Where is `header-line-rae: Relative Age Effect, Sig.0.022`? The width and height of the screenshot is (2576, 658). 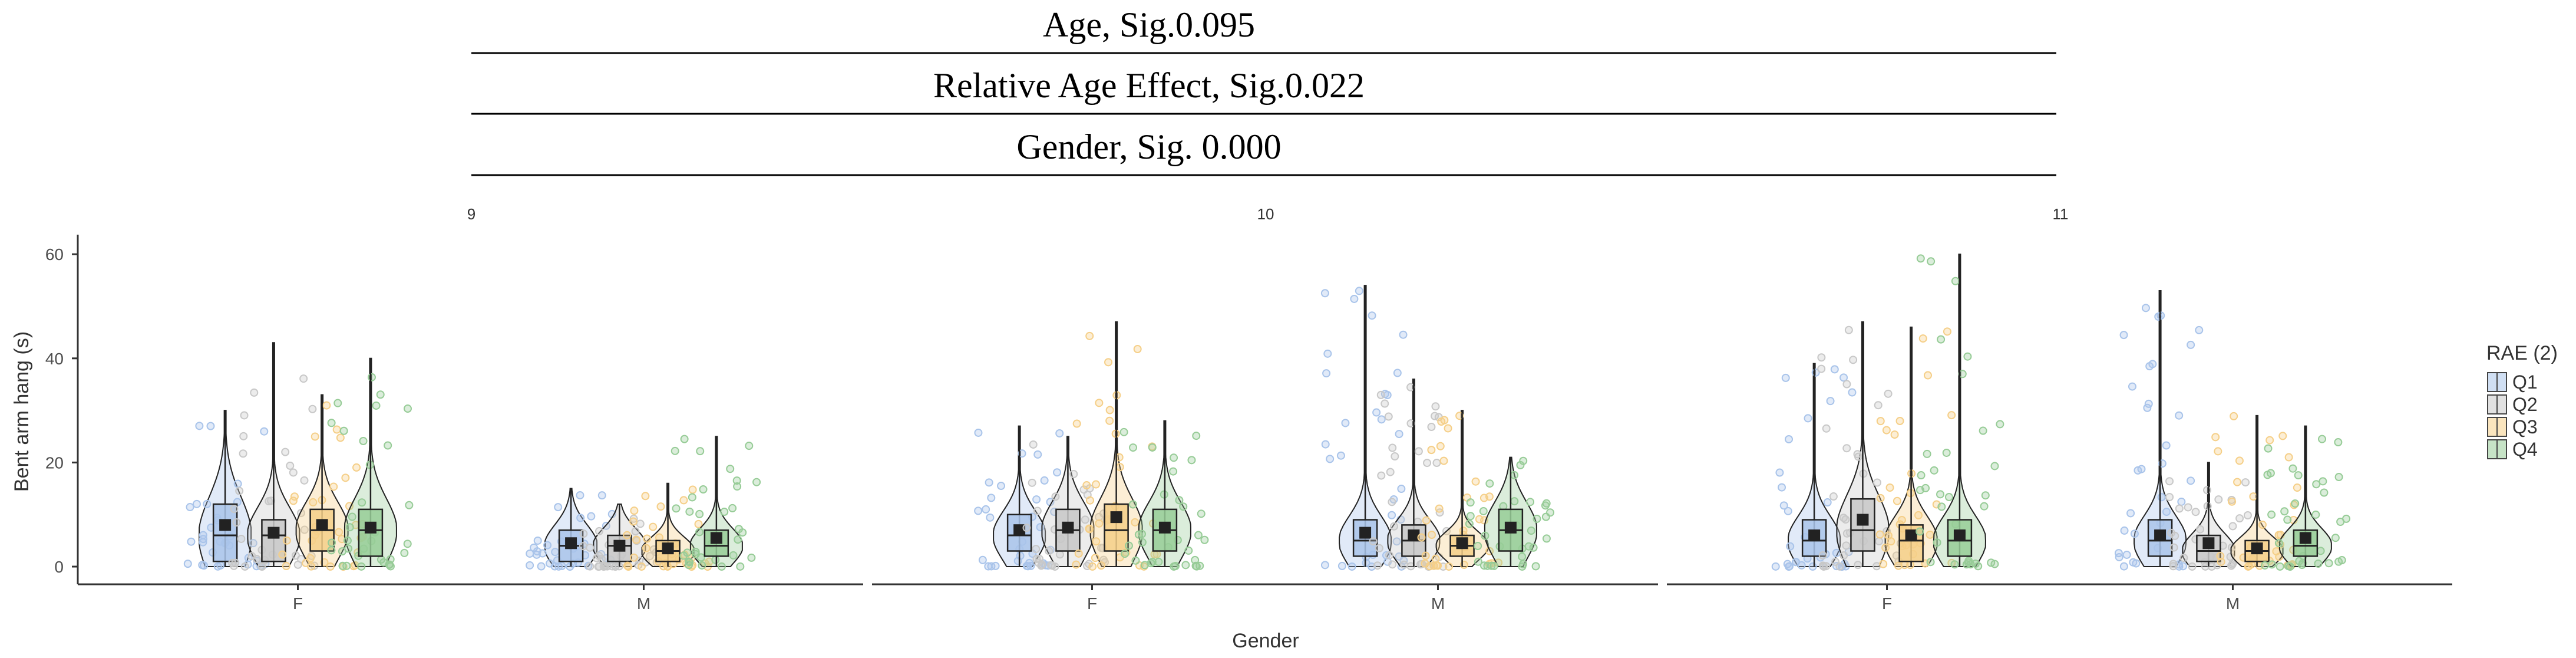
header-line-rae: Relative Age Effect, Sig.0.022 is located at coordinates (1149, 85).